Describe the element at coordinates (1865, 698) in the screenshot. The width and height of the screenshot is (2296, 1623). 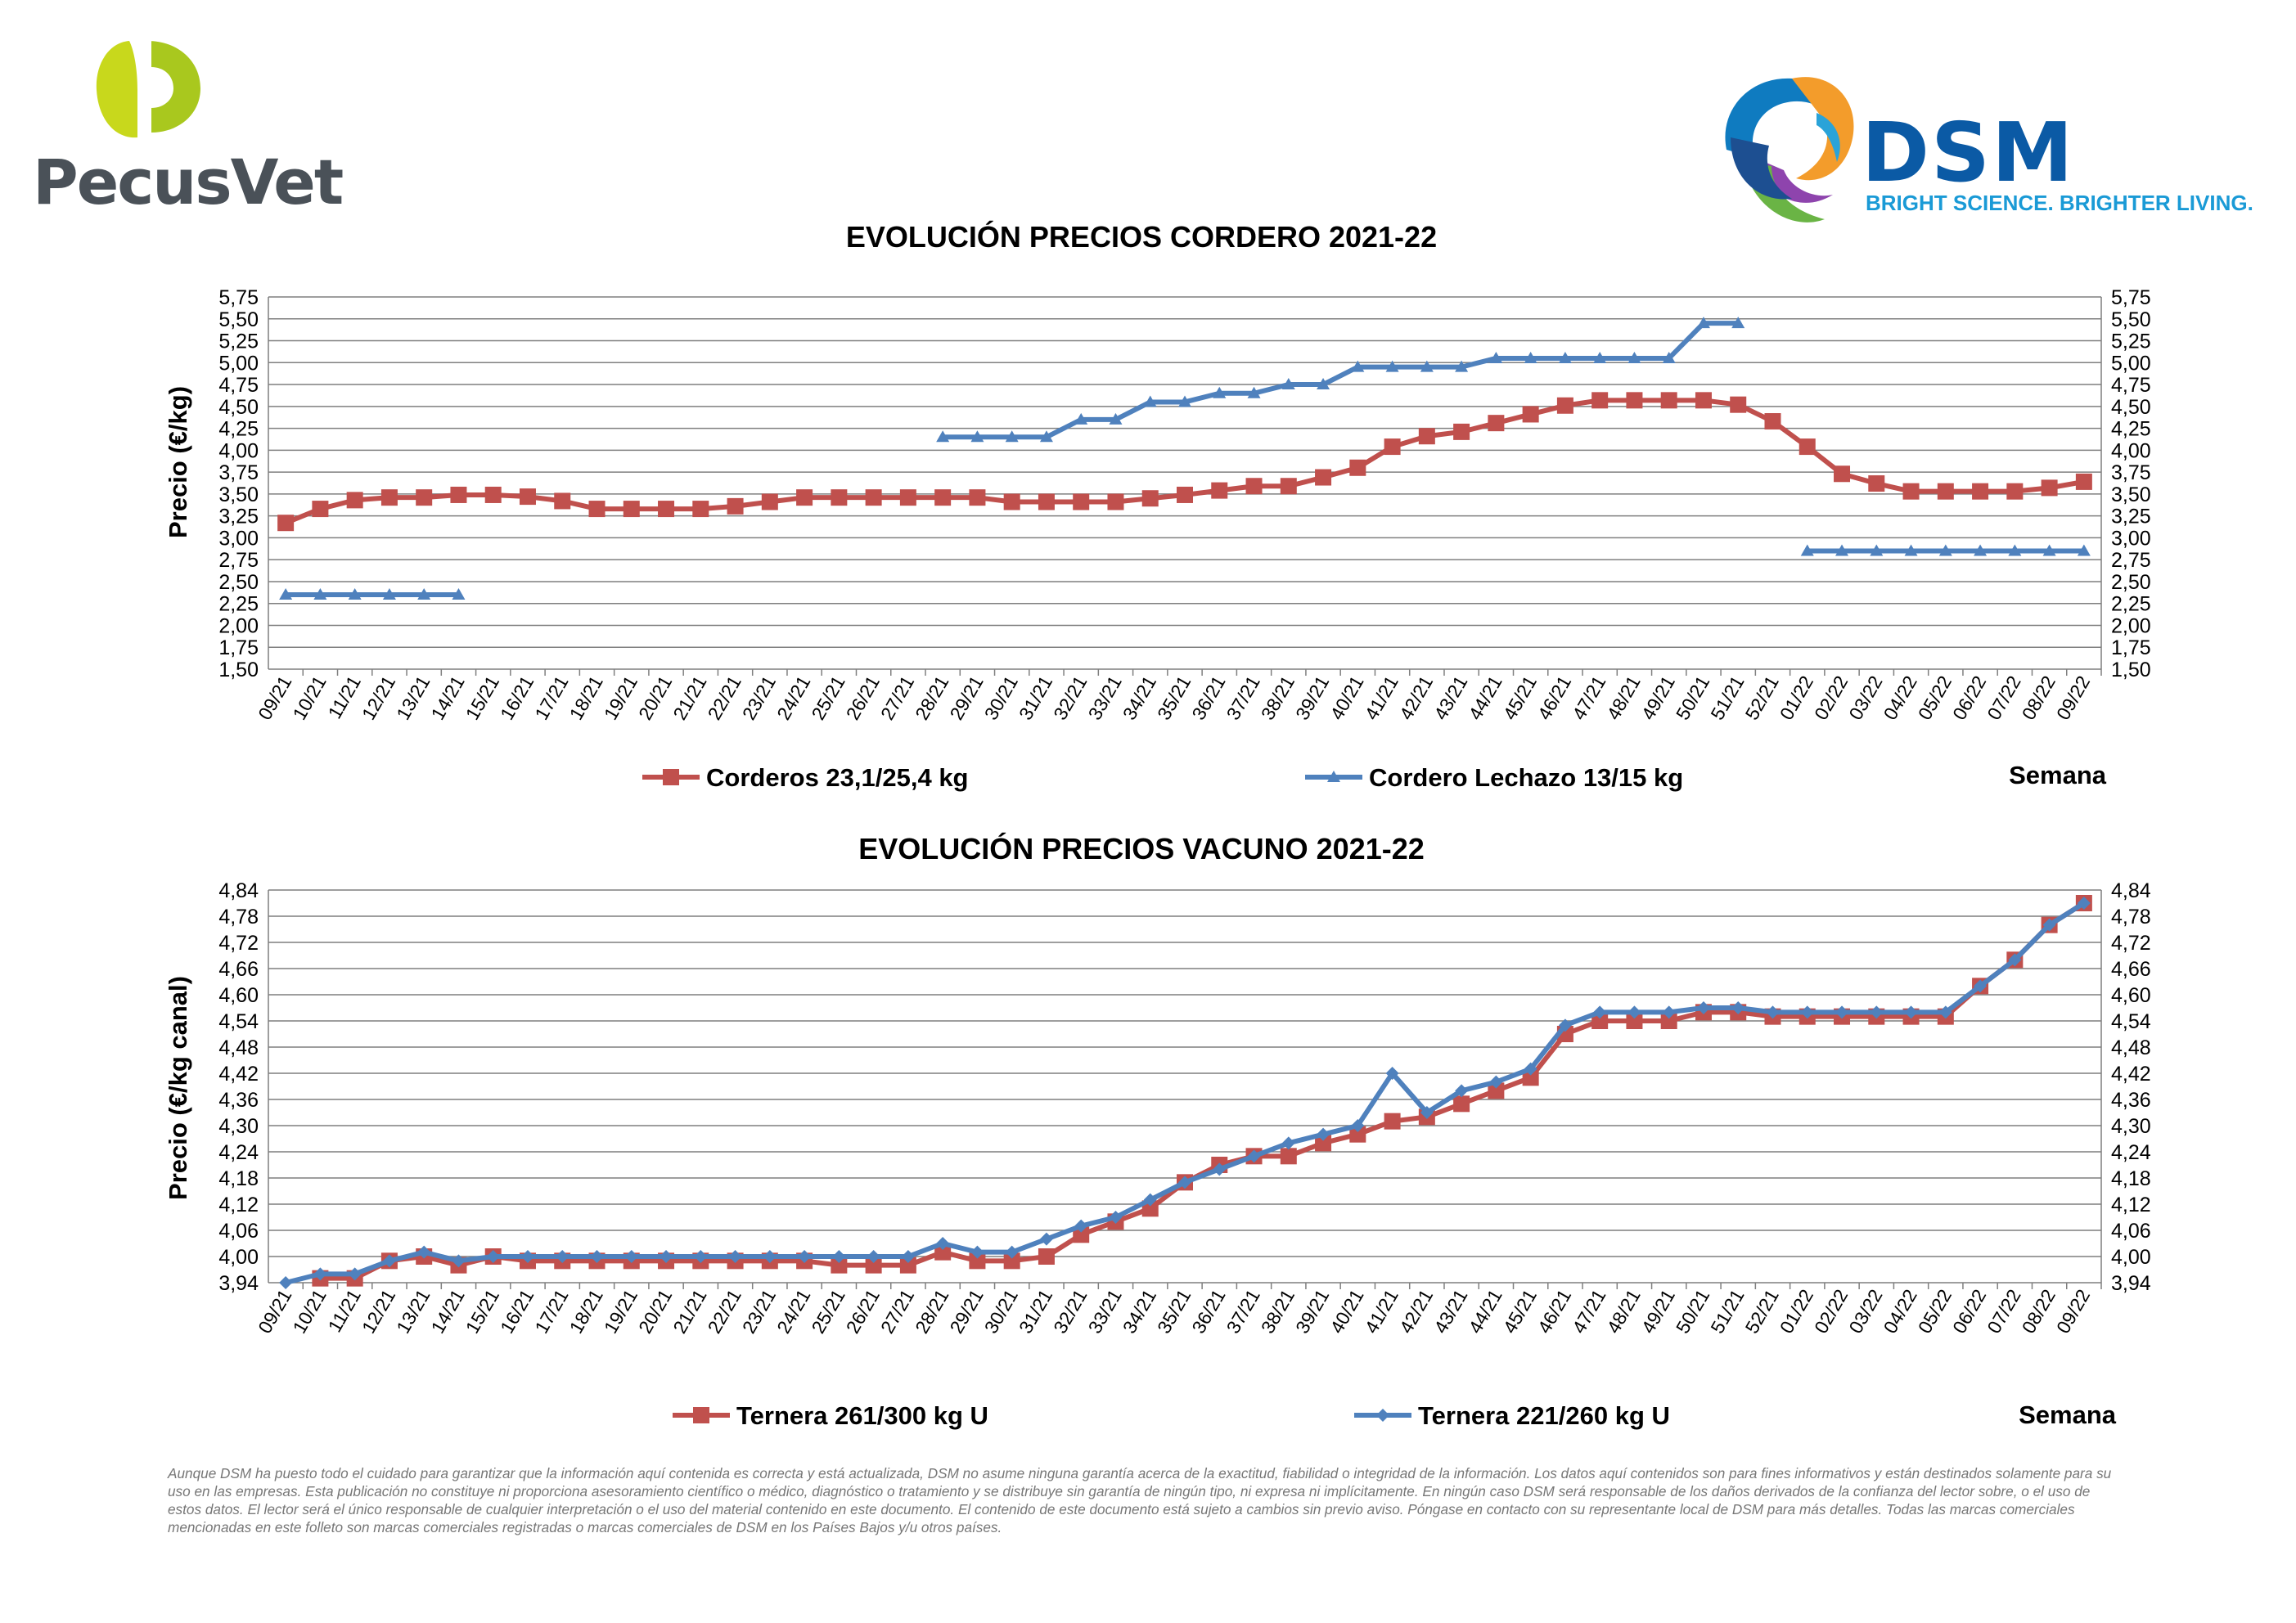
I see `x-tick-label: 03/22` at that location.